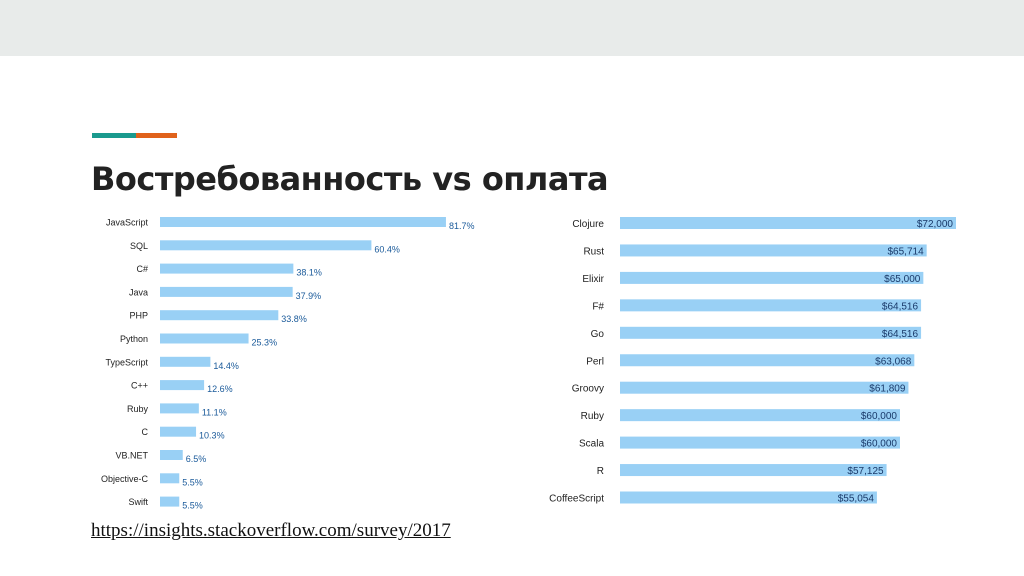  I want to click on value-label: $55,054, so click(856, 499).